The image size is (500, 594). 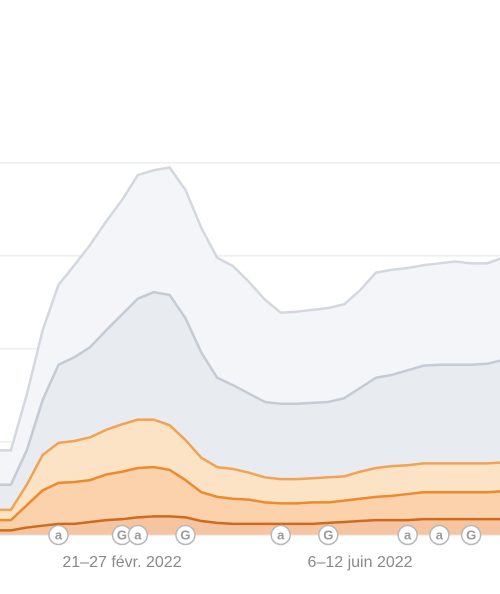 I want to click on x-tick-label: 21–27 févr. 2022, so click(x=121, y=562).